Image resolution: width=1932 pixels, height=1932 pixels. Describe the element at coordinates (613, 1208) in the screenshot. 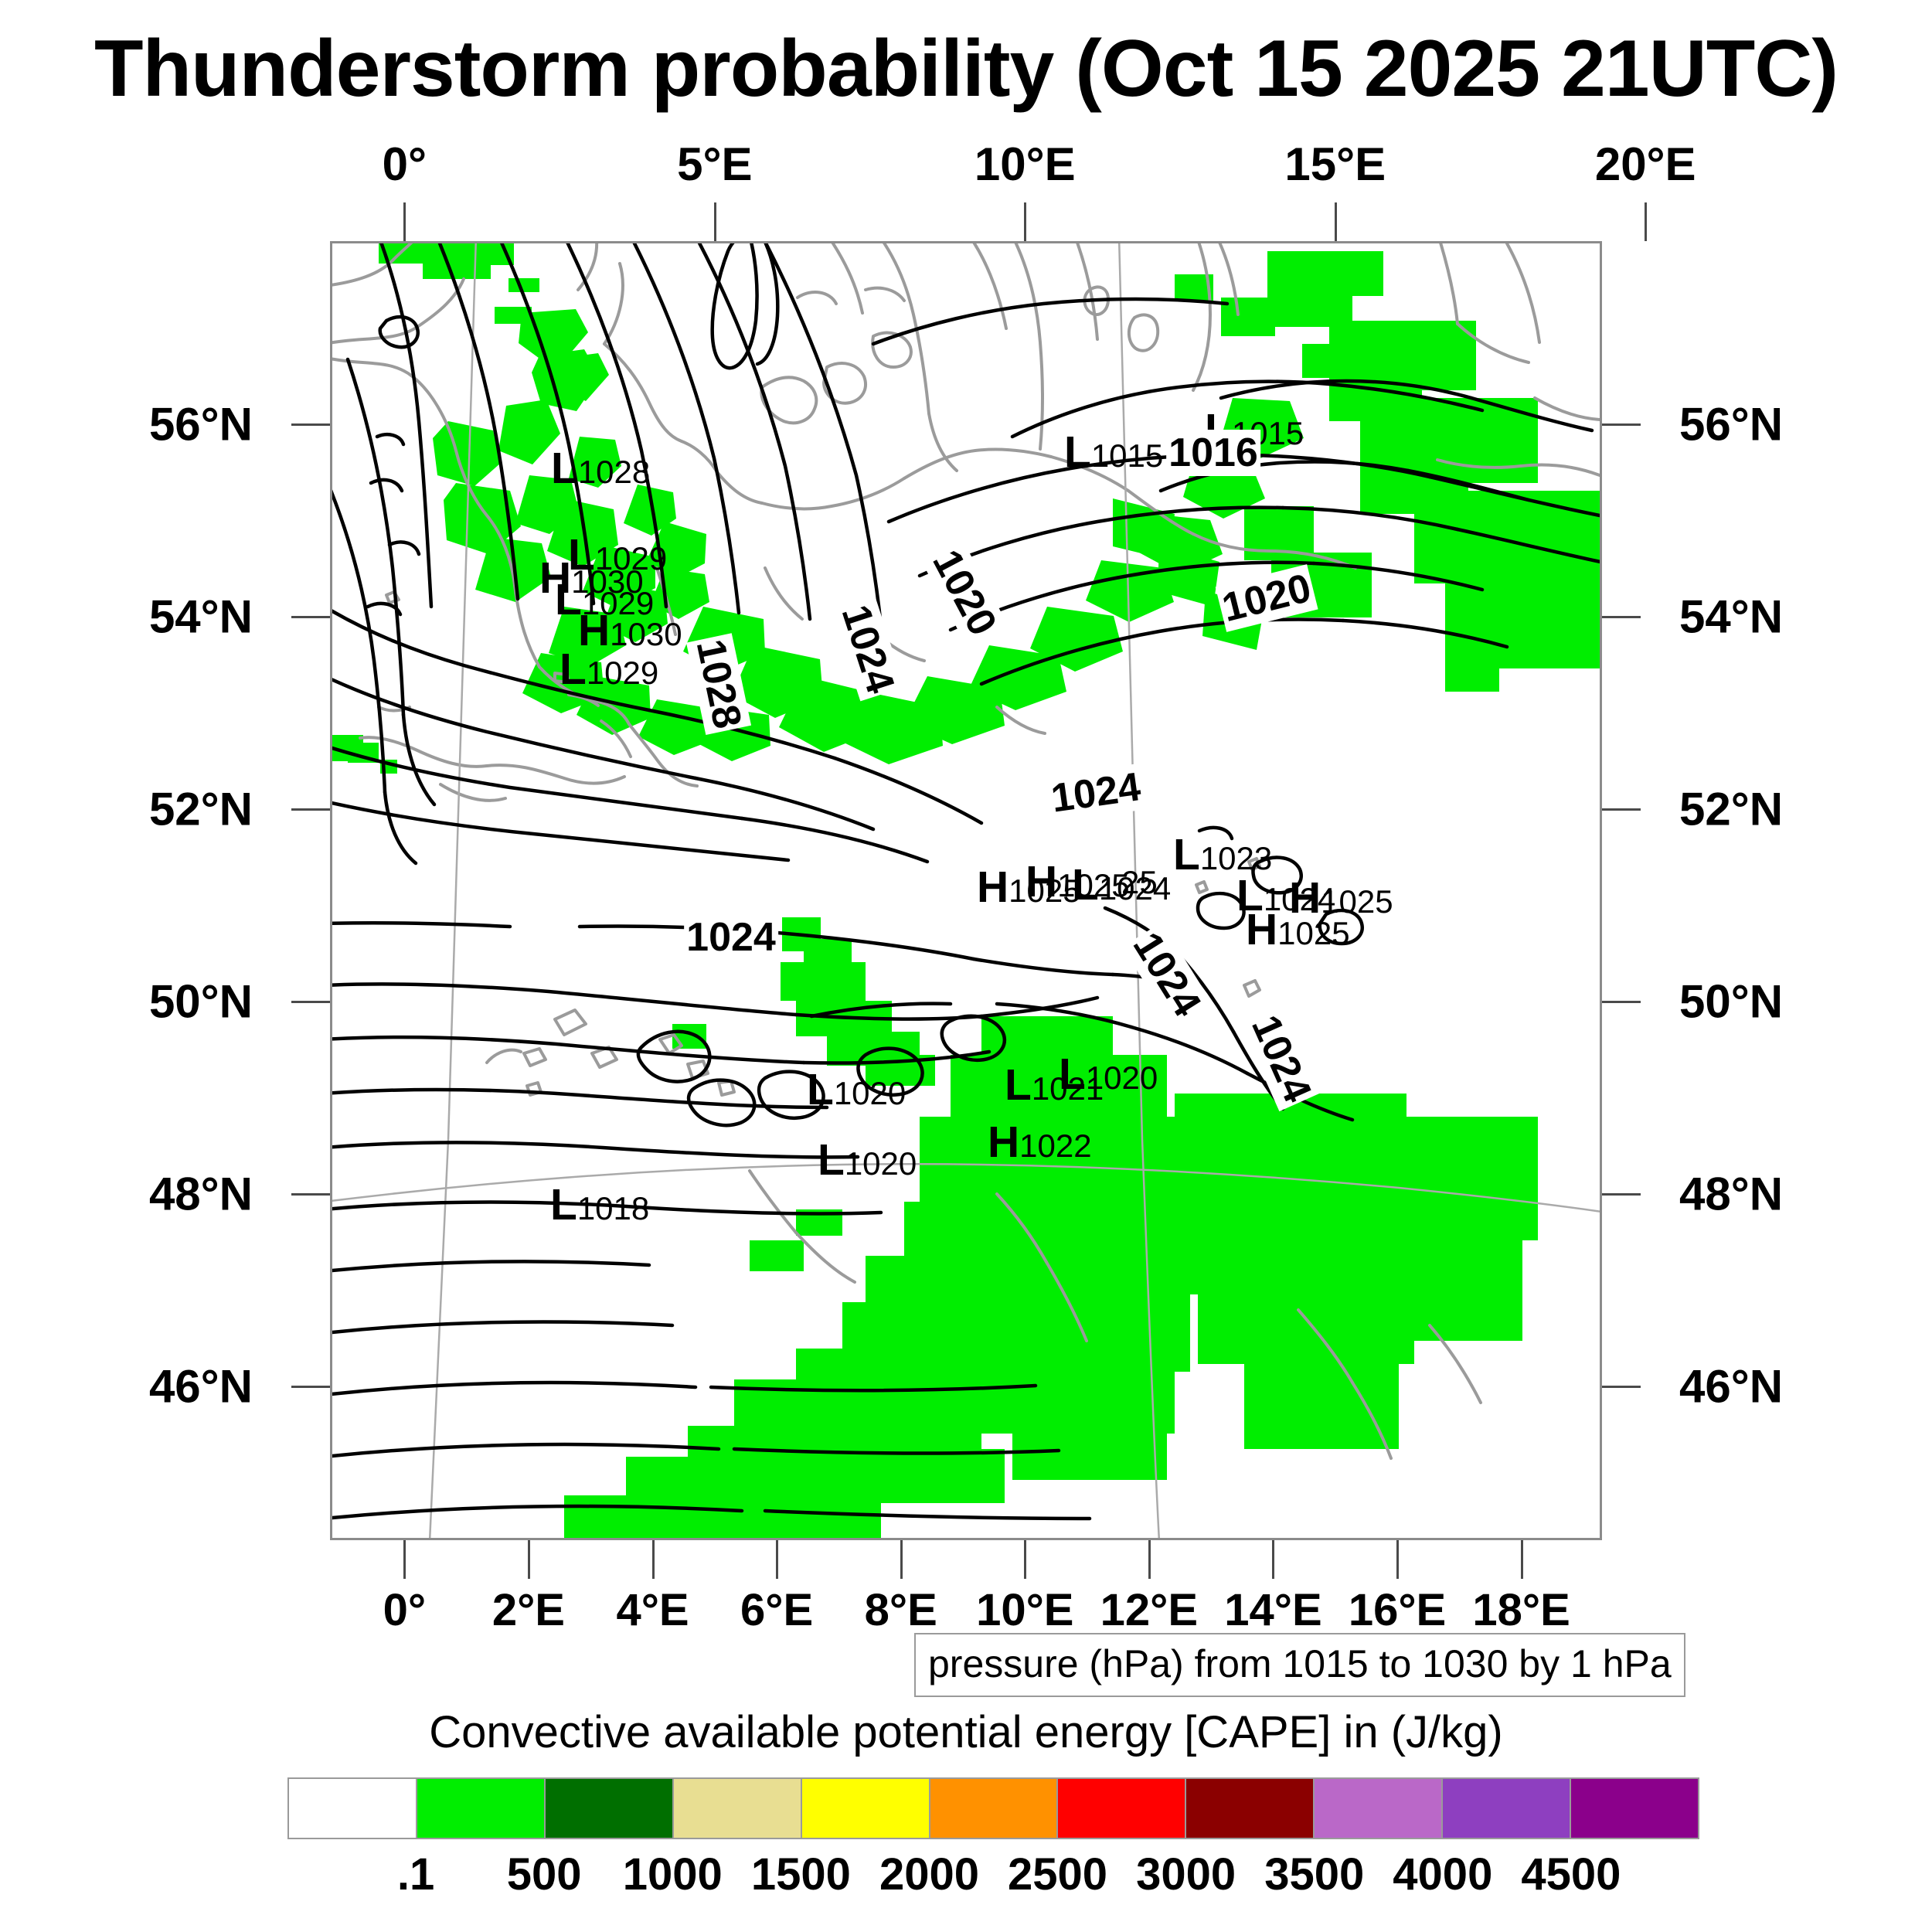

I see `pressure-center-value: 1018` at that location.